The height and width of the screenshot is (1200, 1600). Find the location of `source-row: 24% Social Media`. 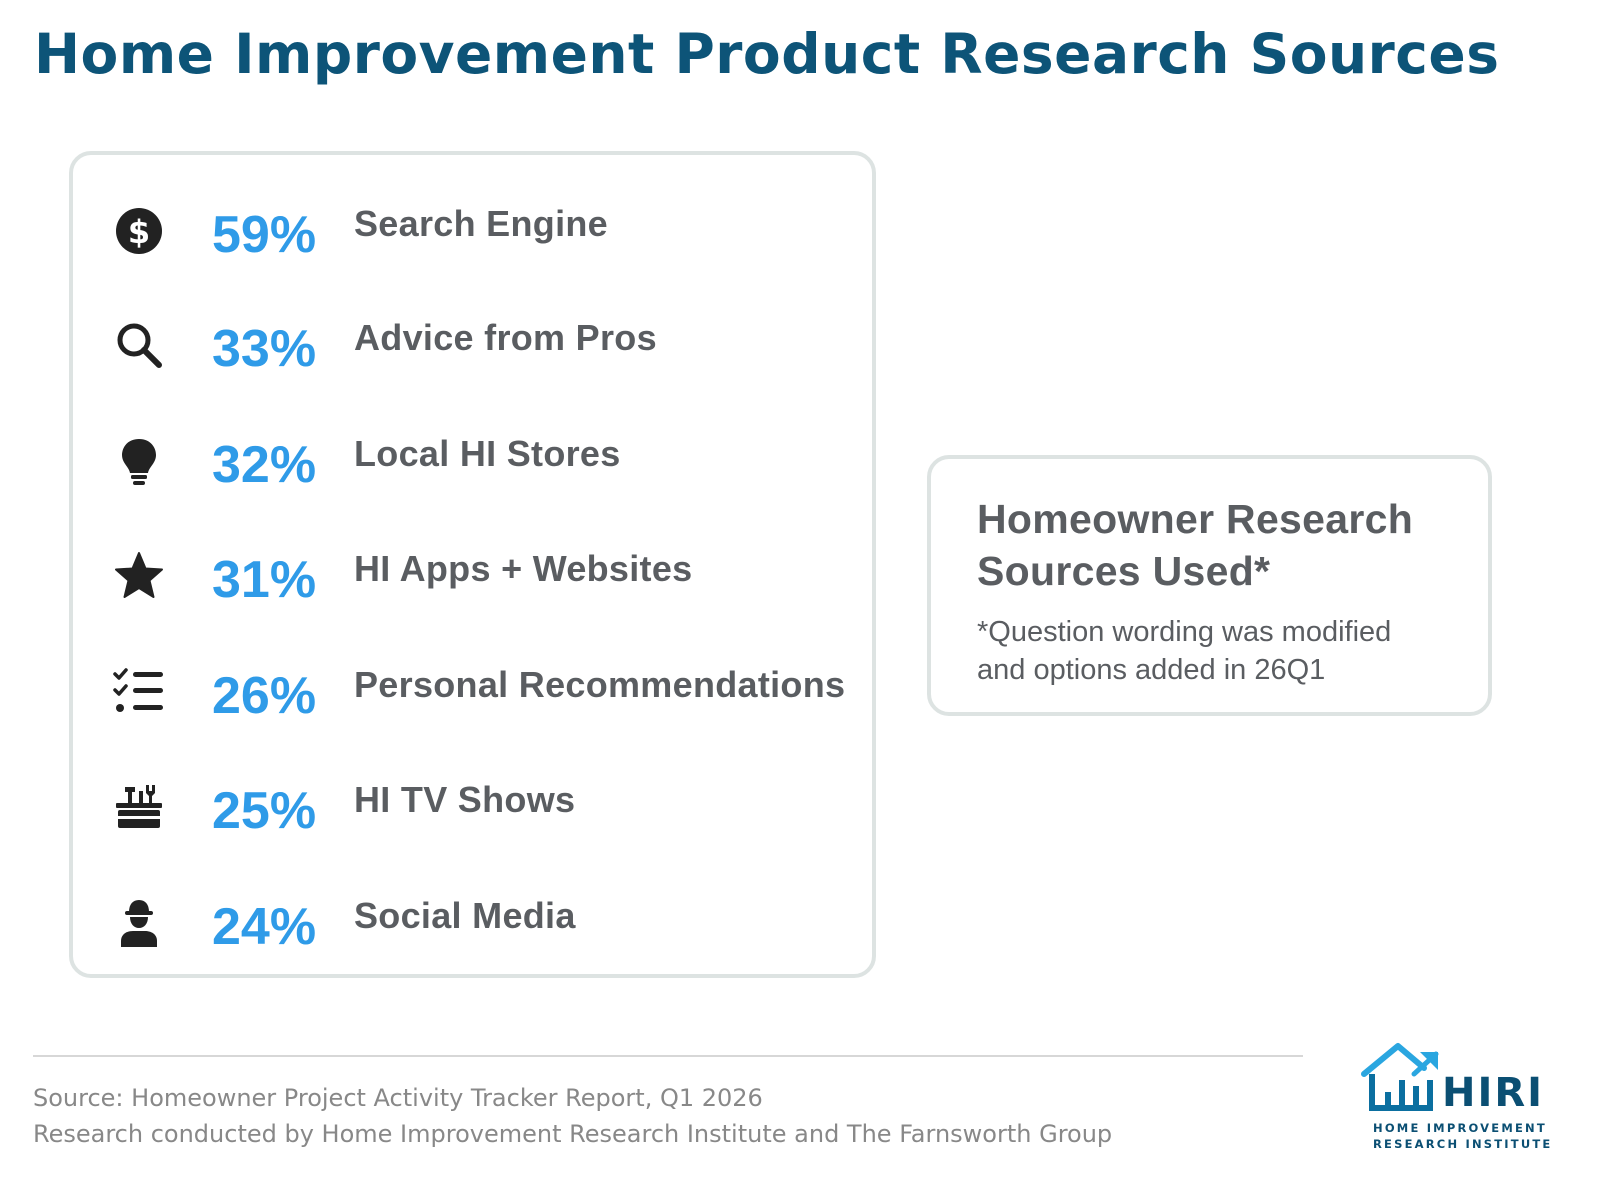

source-row: 24% Social Media is located at coordinates (472, 922).